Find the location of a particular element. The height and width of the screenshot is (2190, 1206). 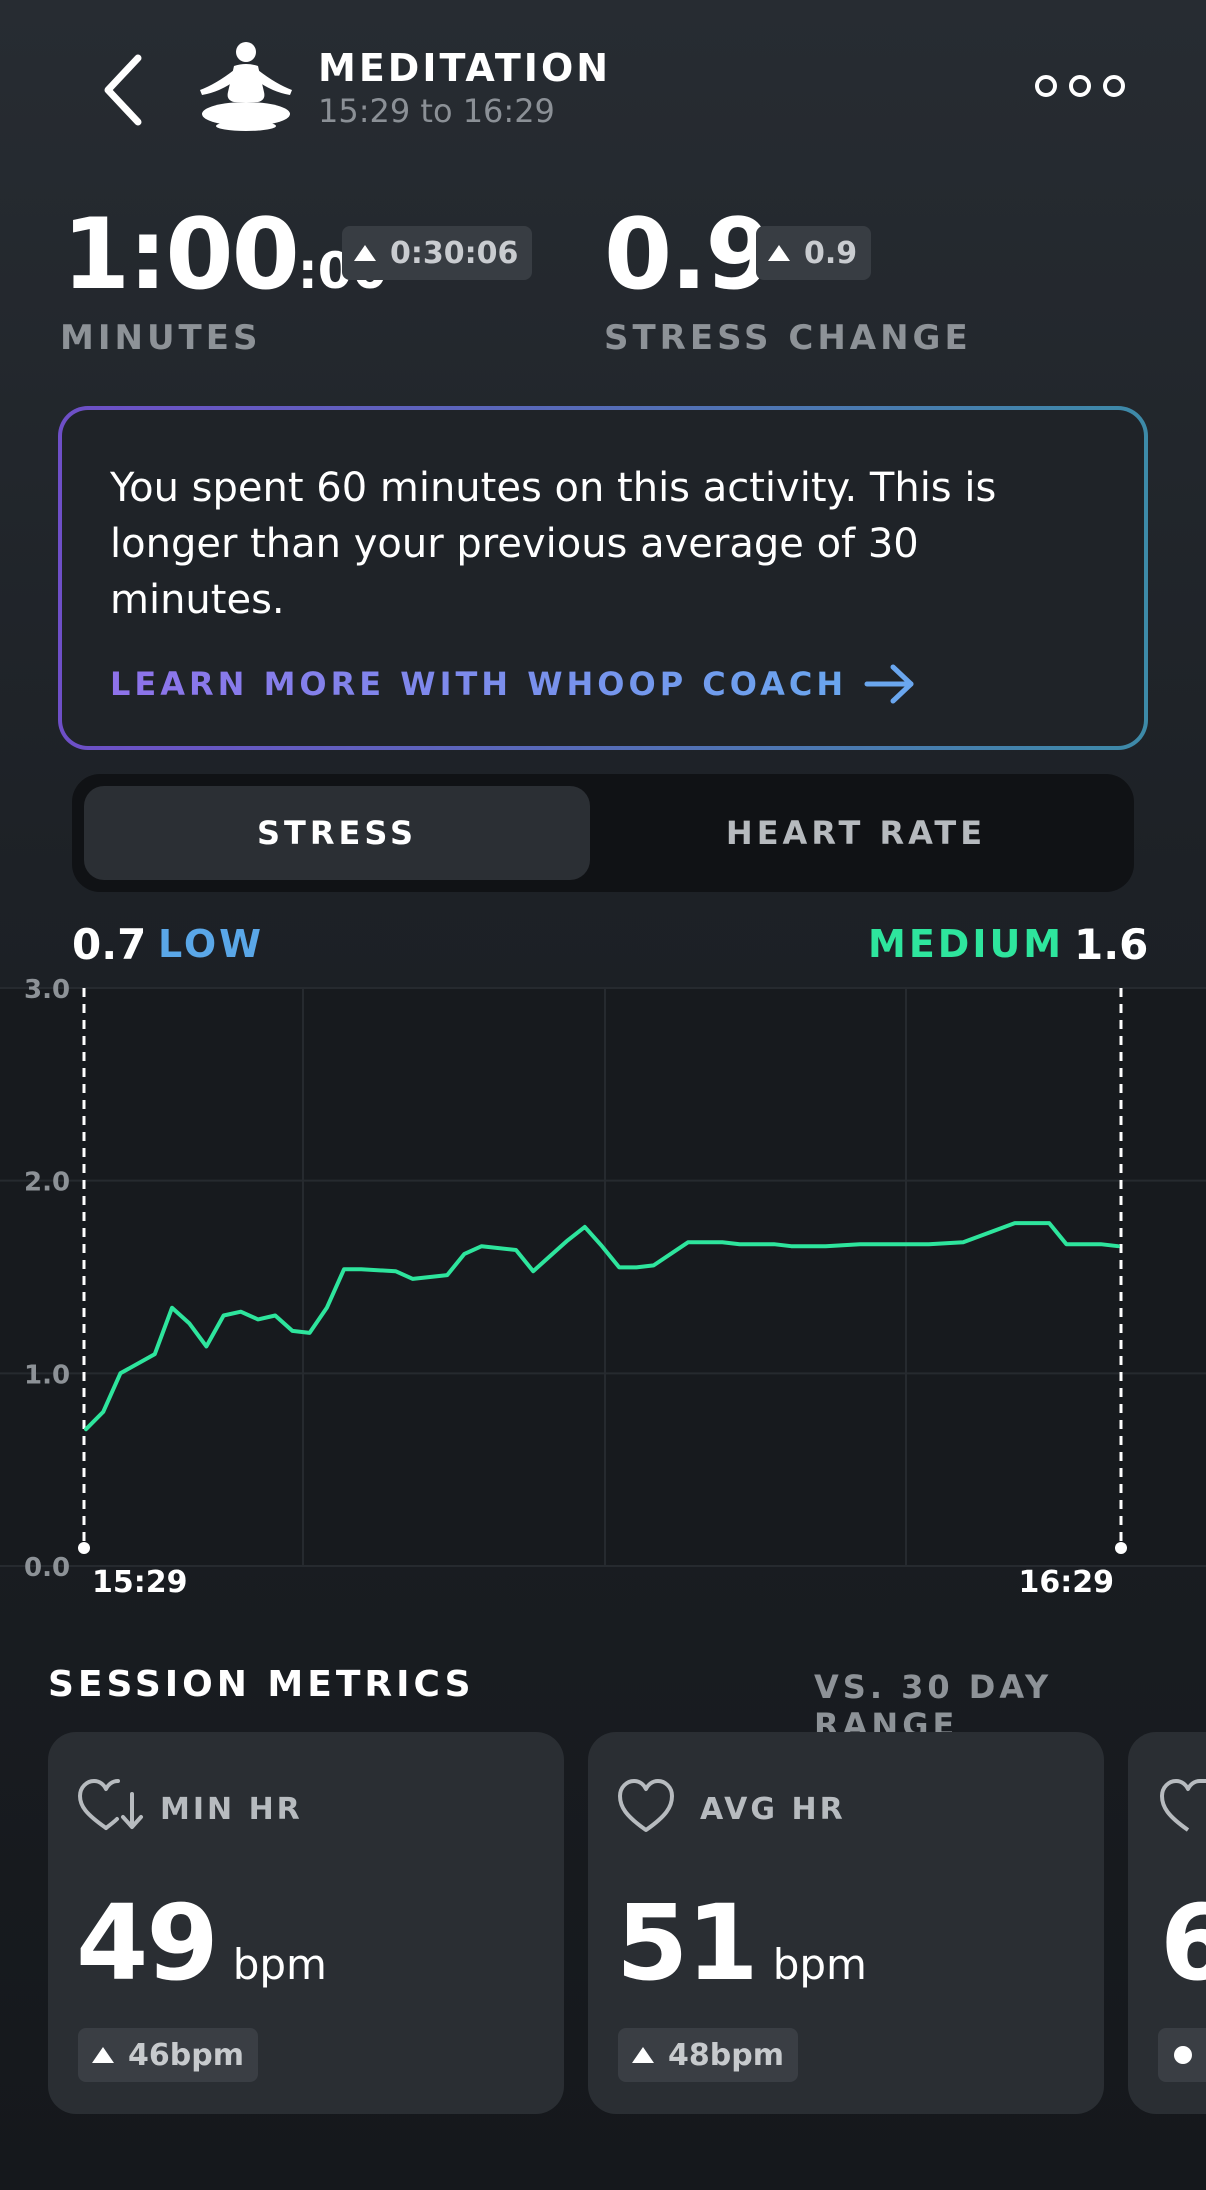

y-tick-label: 1.0 is located at coordinates (47, 1375).